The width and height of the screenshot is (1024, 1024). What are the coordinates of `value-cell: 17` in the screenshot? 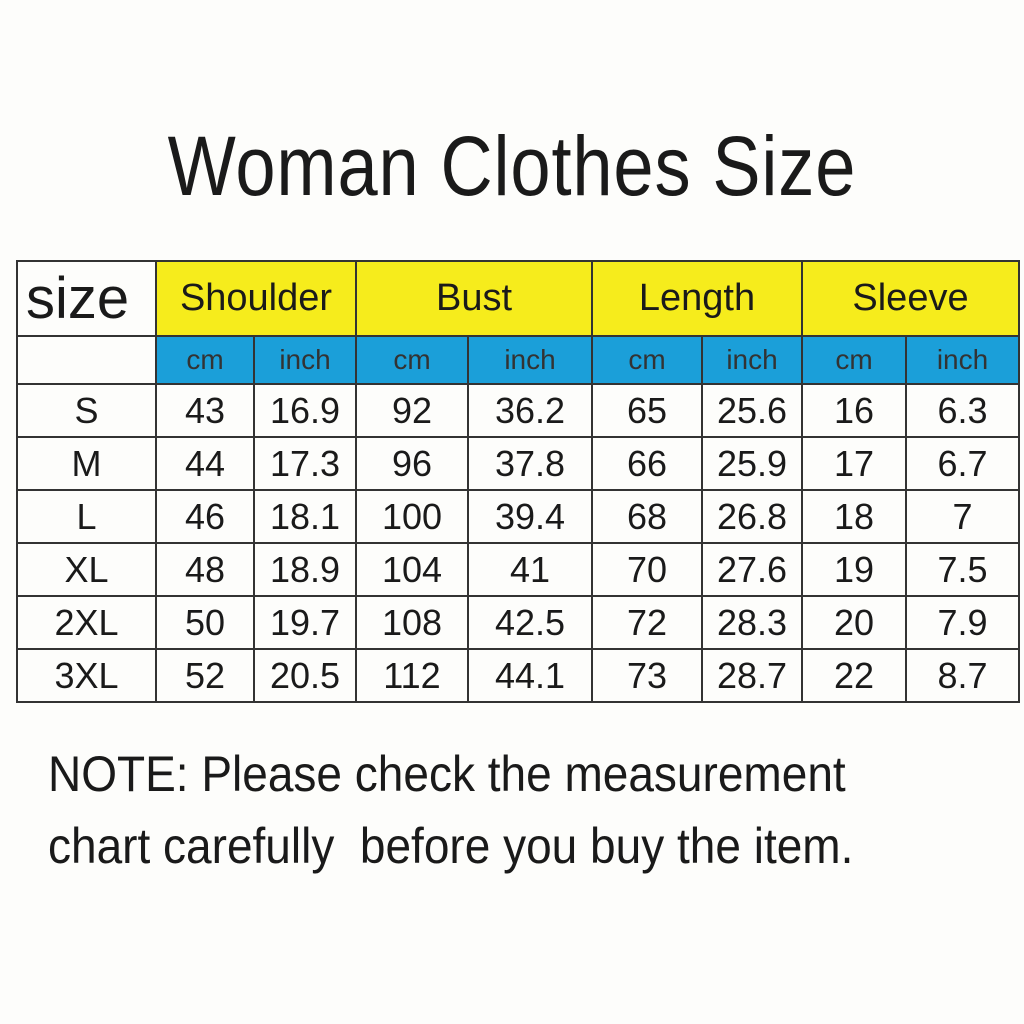 It's located at (854, 463).